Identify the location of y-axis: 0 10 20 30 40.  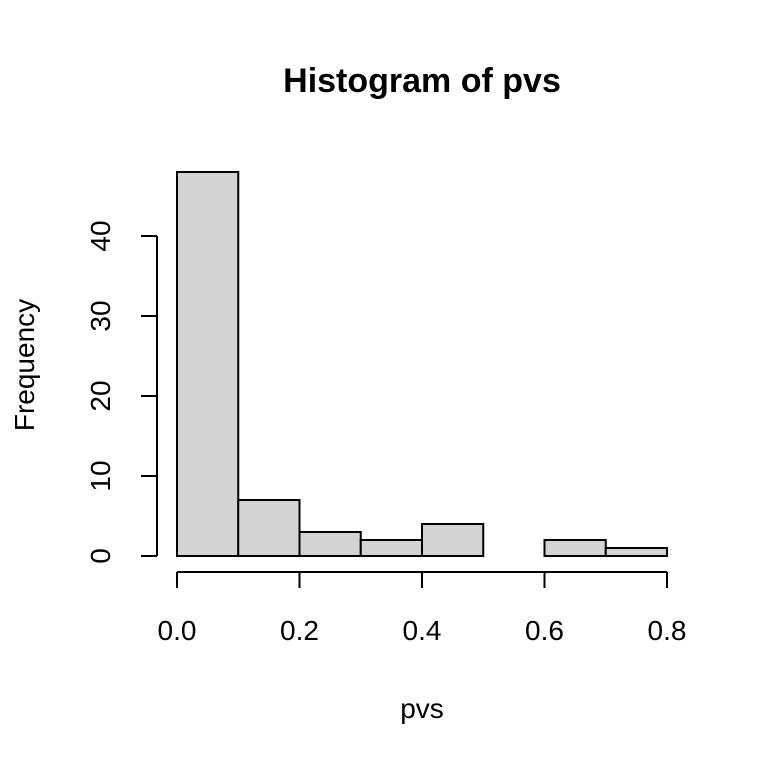
(121, 392).